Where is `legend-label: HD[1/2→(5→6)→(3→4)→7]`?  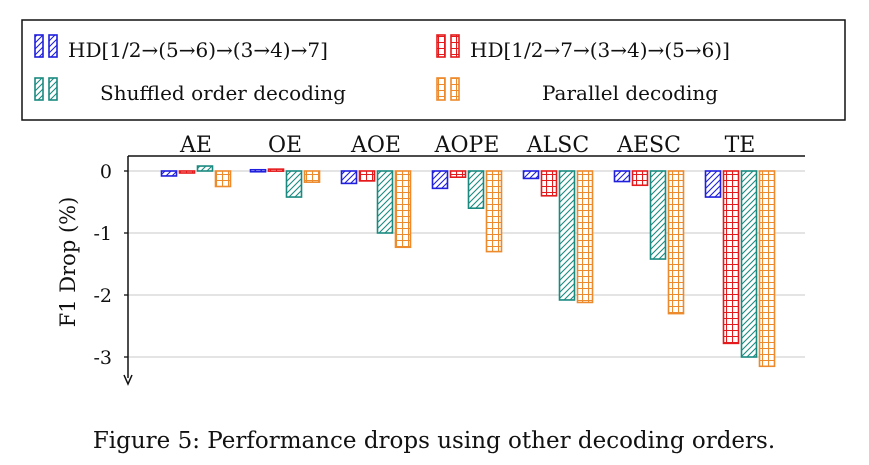
legend-label: HD[1/2→(5→6)→(3→4)→7] is located at coordinates (198, 50).